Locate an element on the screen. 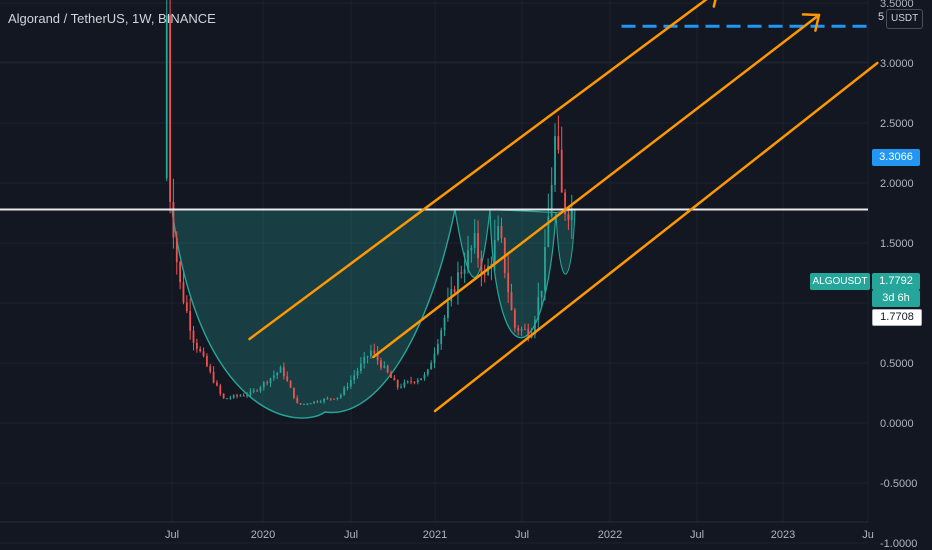 The width and height of the screenshot is (932, 550). time-axis: Jul 2020 Jul 2021 Jul 2022 Jul 2023 Ju is located at coordinates (437, 531).